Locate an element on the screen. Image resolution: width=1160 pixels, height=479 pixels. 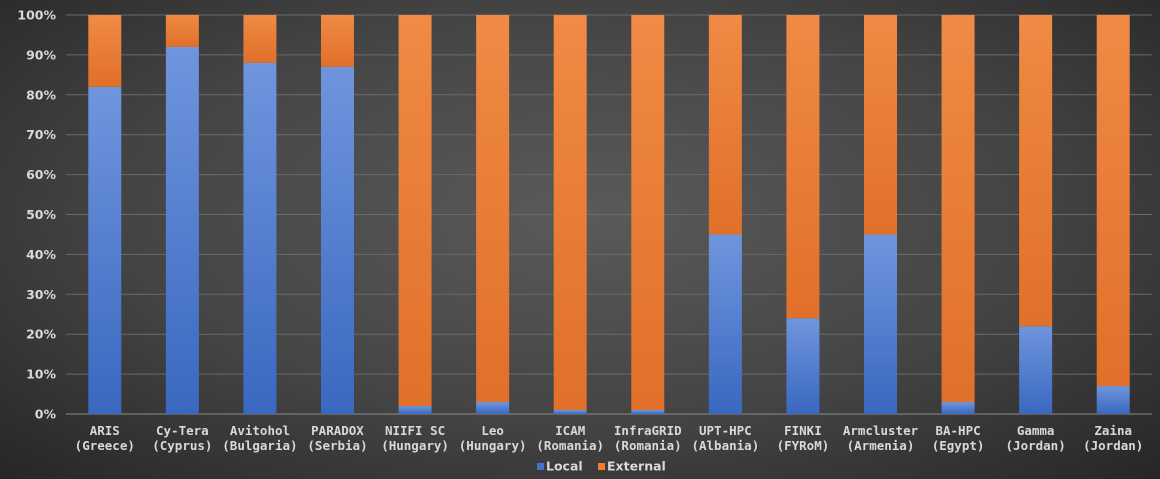
category-label-country: (Greece) is located at coordinates (105, 445).